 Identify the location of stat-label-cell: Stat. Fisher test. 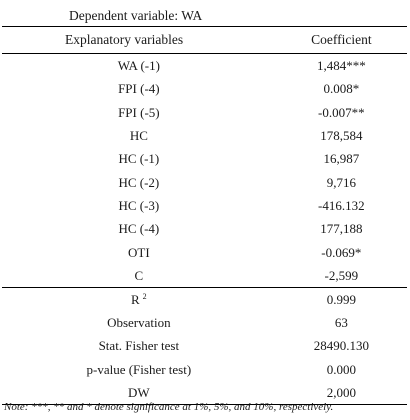
(139, 346).